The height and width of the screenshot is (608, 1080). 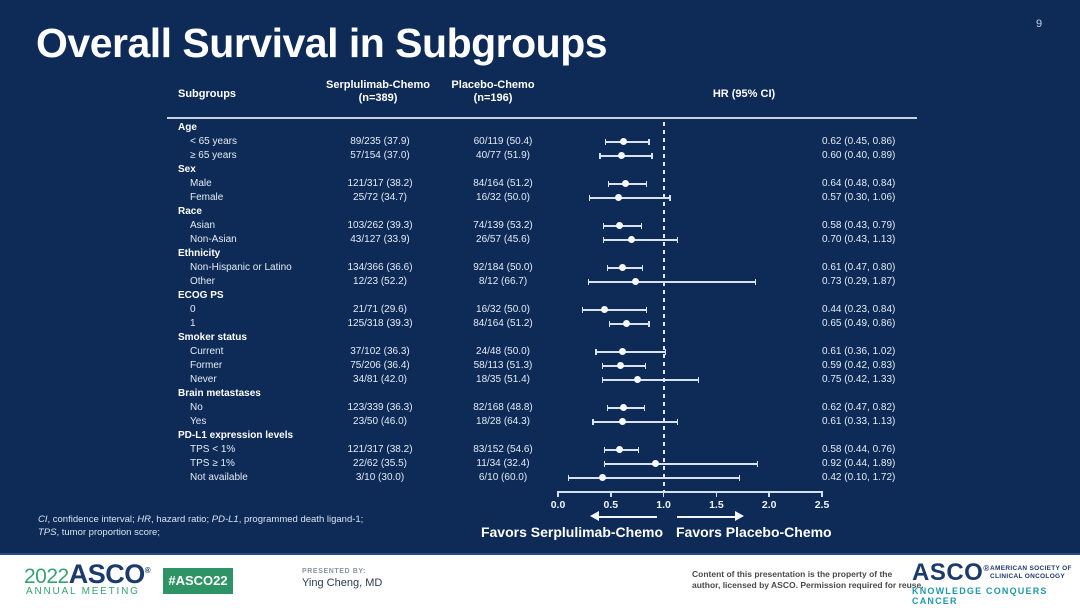 What do you see at coordinates (542, 118) in the screenshot?
I see `table-header-rule` at bounding box center [542, 118].